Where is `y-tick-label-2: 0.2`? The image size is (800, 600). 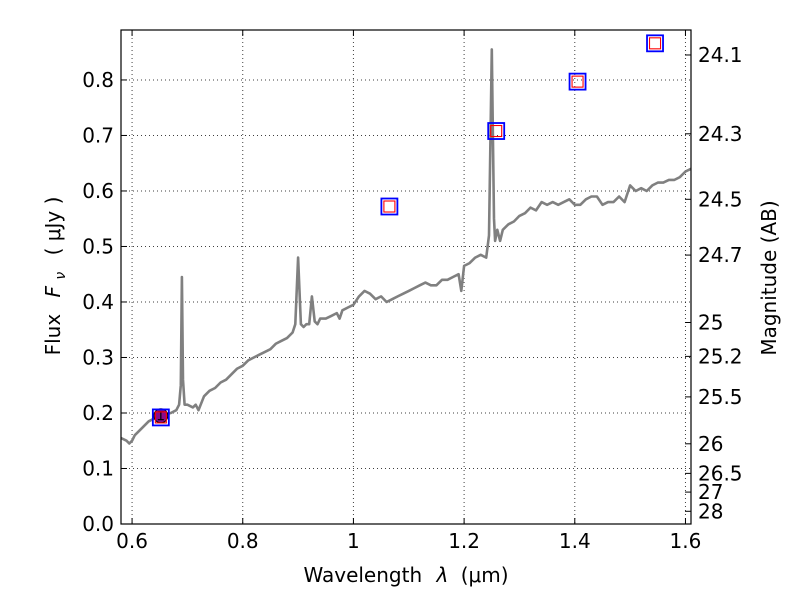 y-tick-label-2: 0.2 is located at coordinates (98, 413).